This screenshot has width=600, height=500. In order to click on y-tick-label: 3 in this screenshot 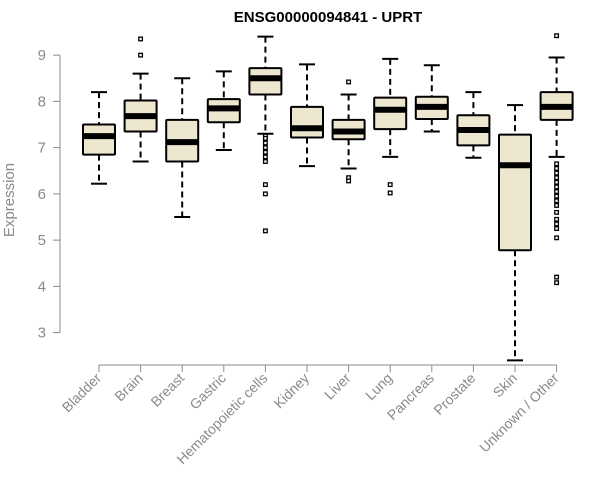, I will do `click(42, 333)`.